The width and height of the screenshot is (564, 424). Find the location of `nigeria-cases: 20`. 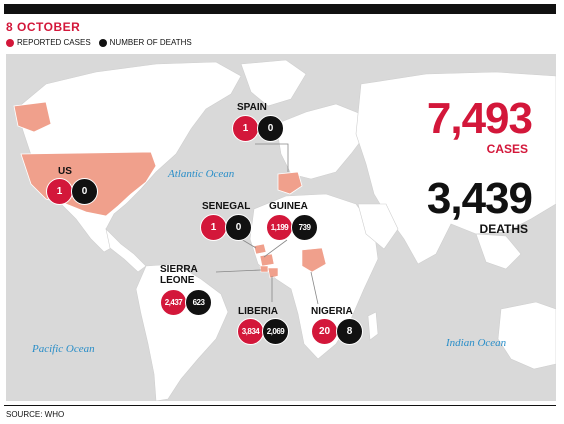

nigeria-cases: 20 is located at coordinates (324, 331).